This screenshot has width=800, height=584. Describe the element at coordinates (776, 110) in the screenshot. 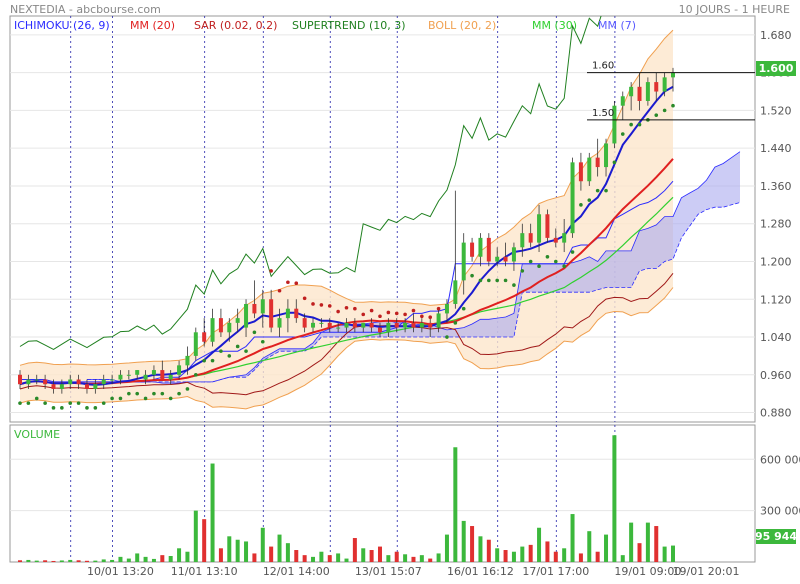

I see `price-tick-label: 1.520` at that location.